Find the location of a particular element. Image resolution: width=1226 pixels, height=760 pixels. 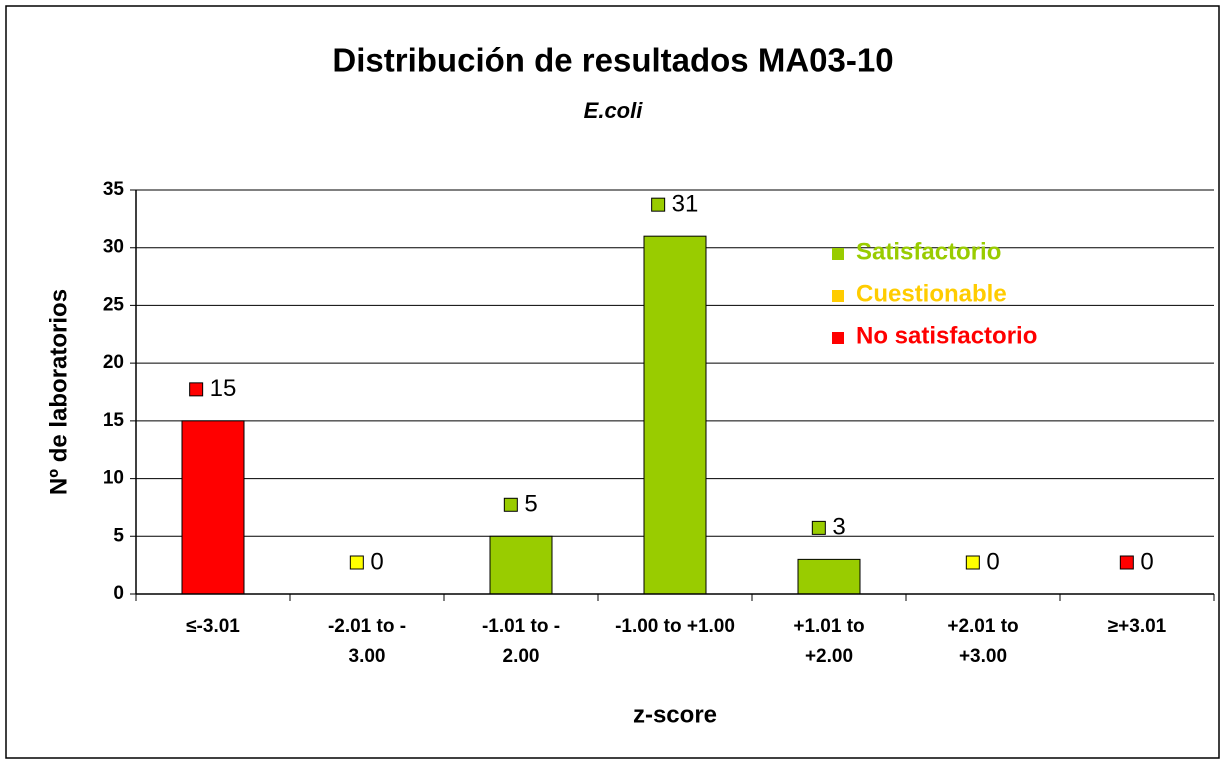

legend-label: Satisfactorio is located at coordinates (928, 251).